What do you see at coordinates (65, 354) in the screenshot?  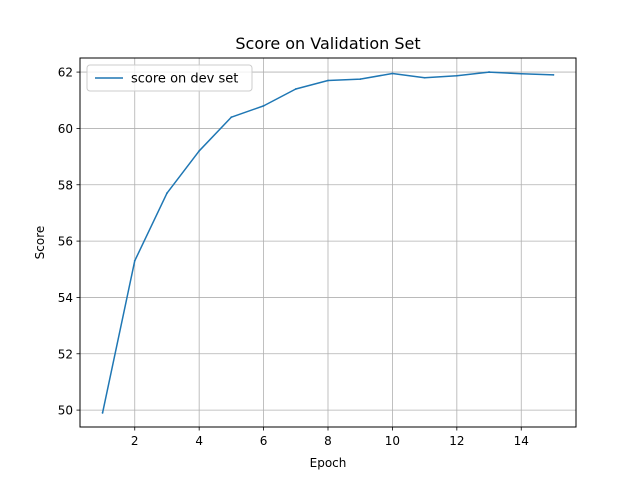 I see `y-tick-label: 52` at bounding box center [65, 354].